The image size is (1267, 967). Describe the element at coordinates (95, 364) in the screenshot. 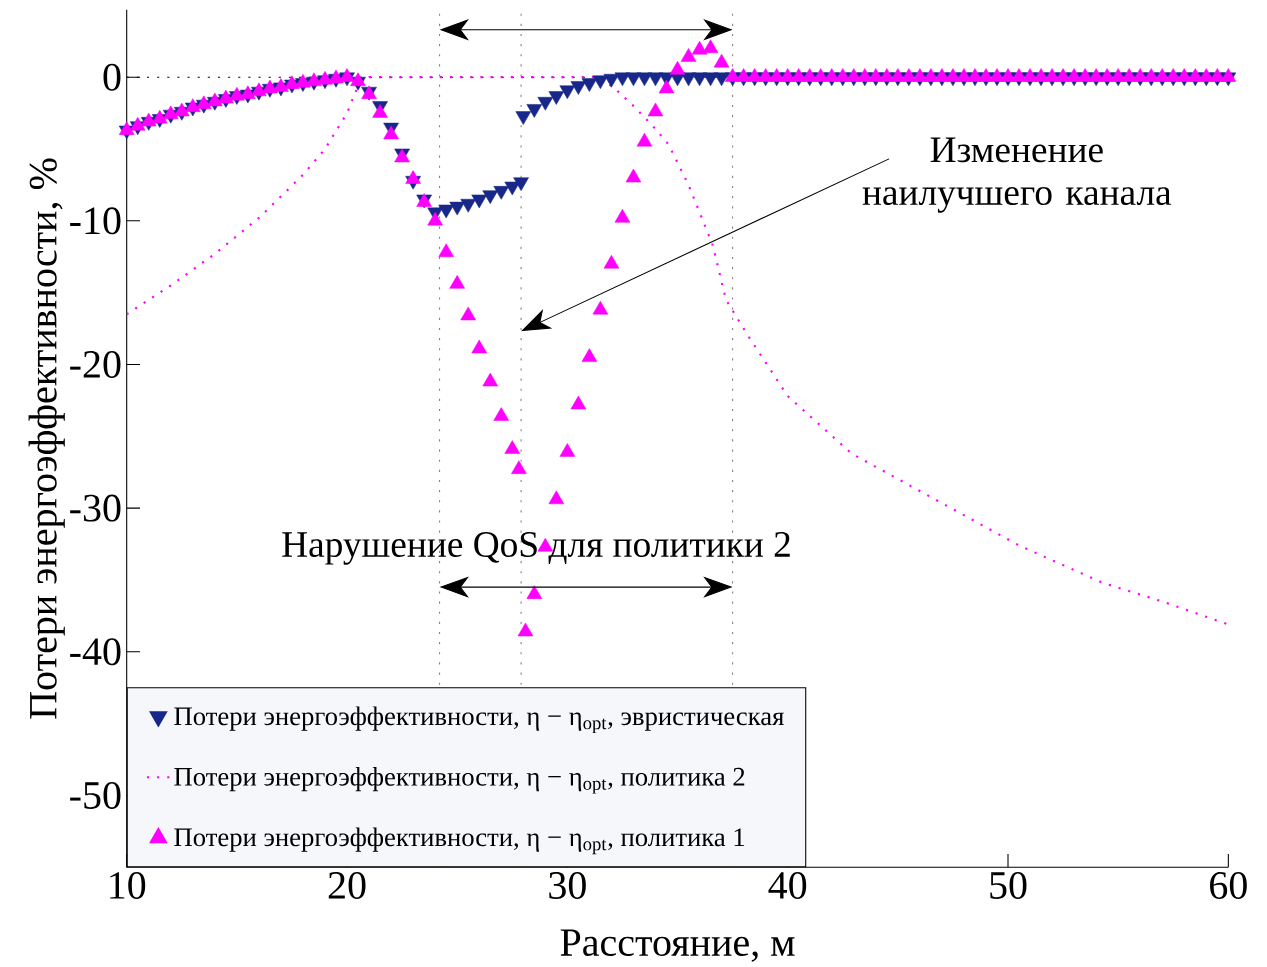

I see `y-tick-label: -20` at that location.